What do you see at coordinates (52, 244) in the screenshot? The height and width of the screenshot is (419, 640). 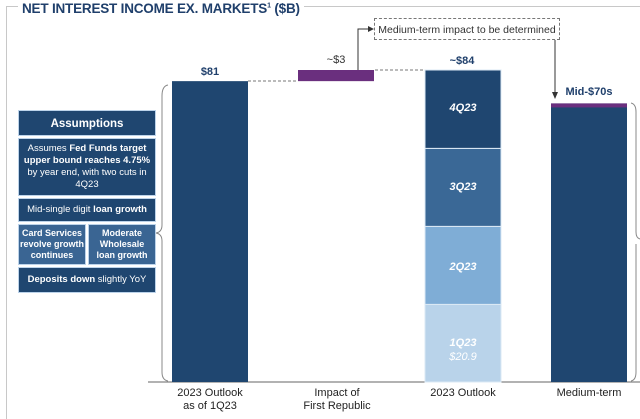 I see `assumption-card-services: Card Services revolve growth continues` at bounding box center [52, 244].